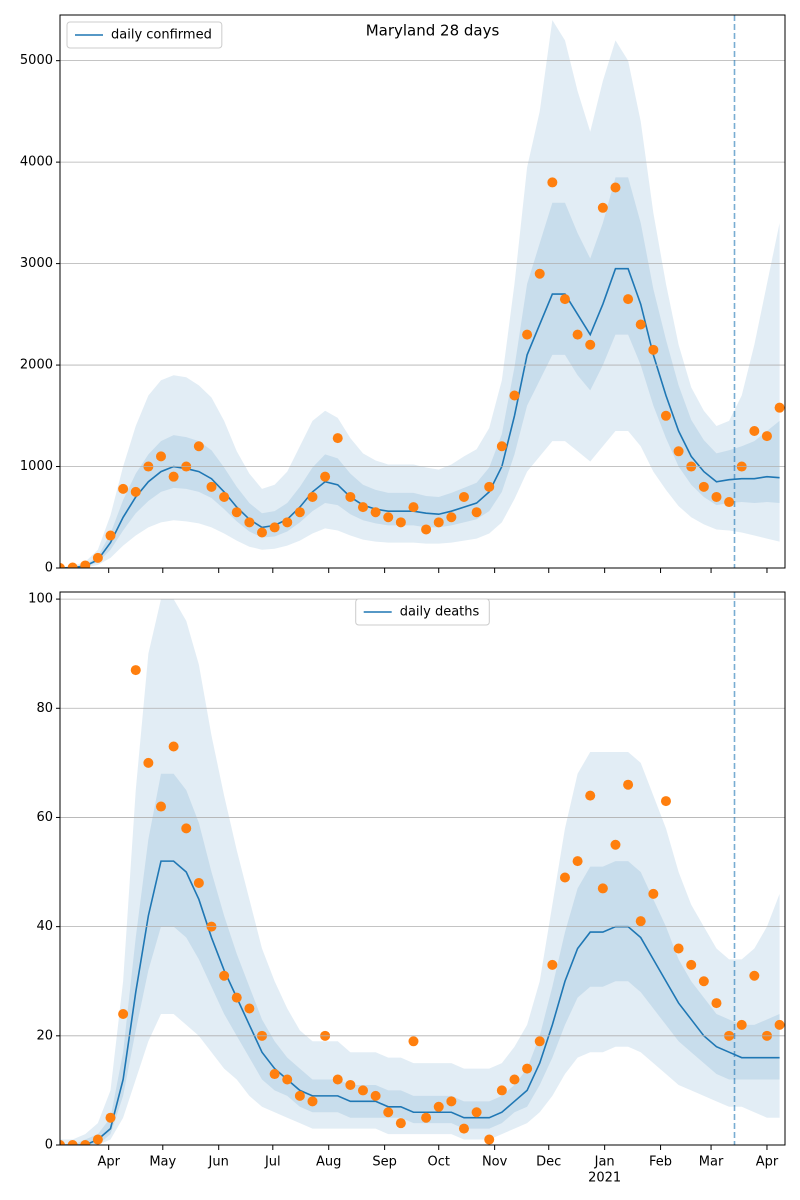  I want to click on y-tick-label: 4000, so click(36, 162).